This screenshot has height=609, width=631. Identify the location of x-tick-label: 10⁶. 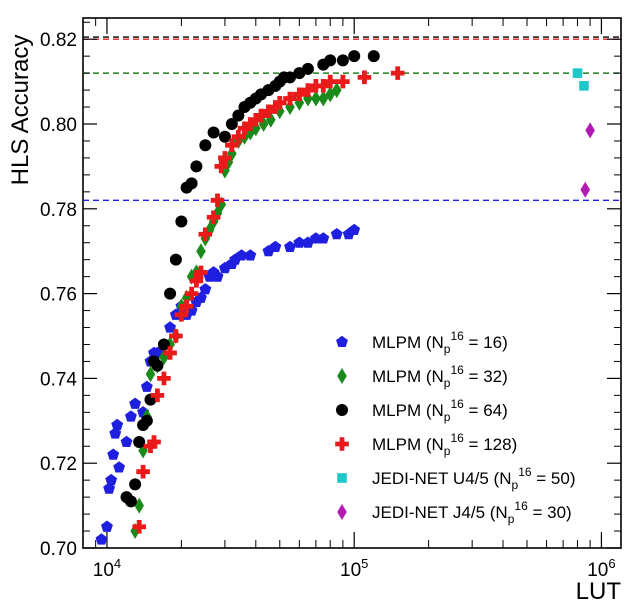
(601, 568).